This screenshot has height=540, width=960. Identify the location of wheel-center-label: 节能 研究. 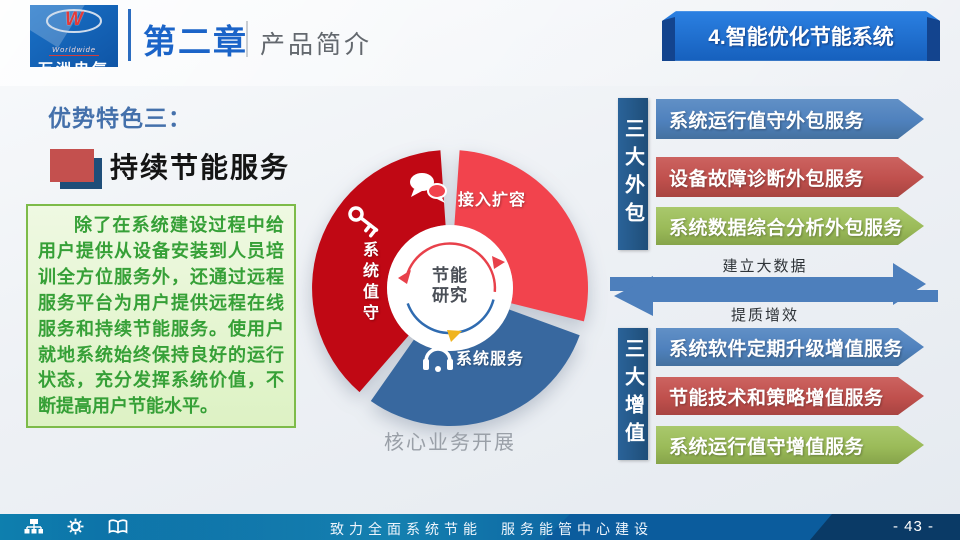
(450, 286).